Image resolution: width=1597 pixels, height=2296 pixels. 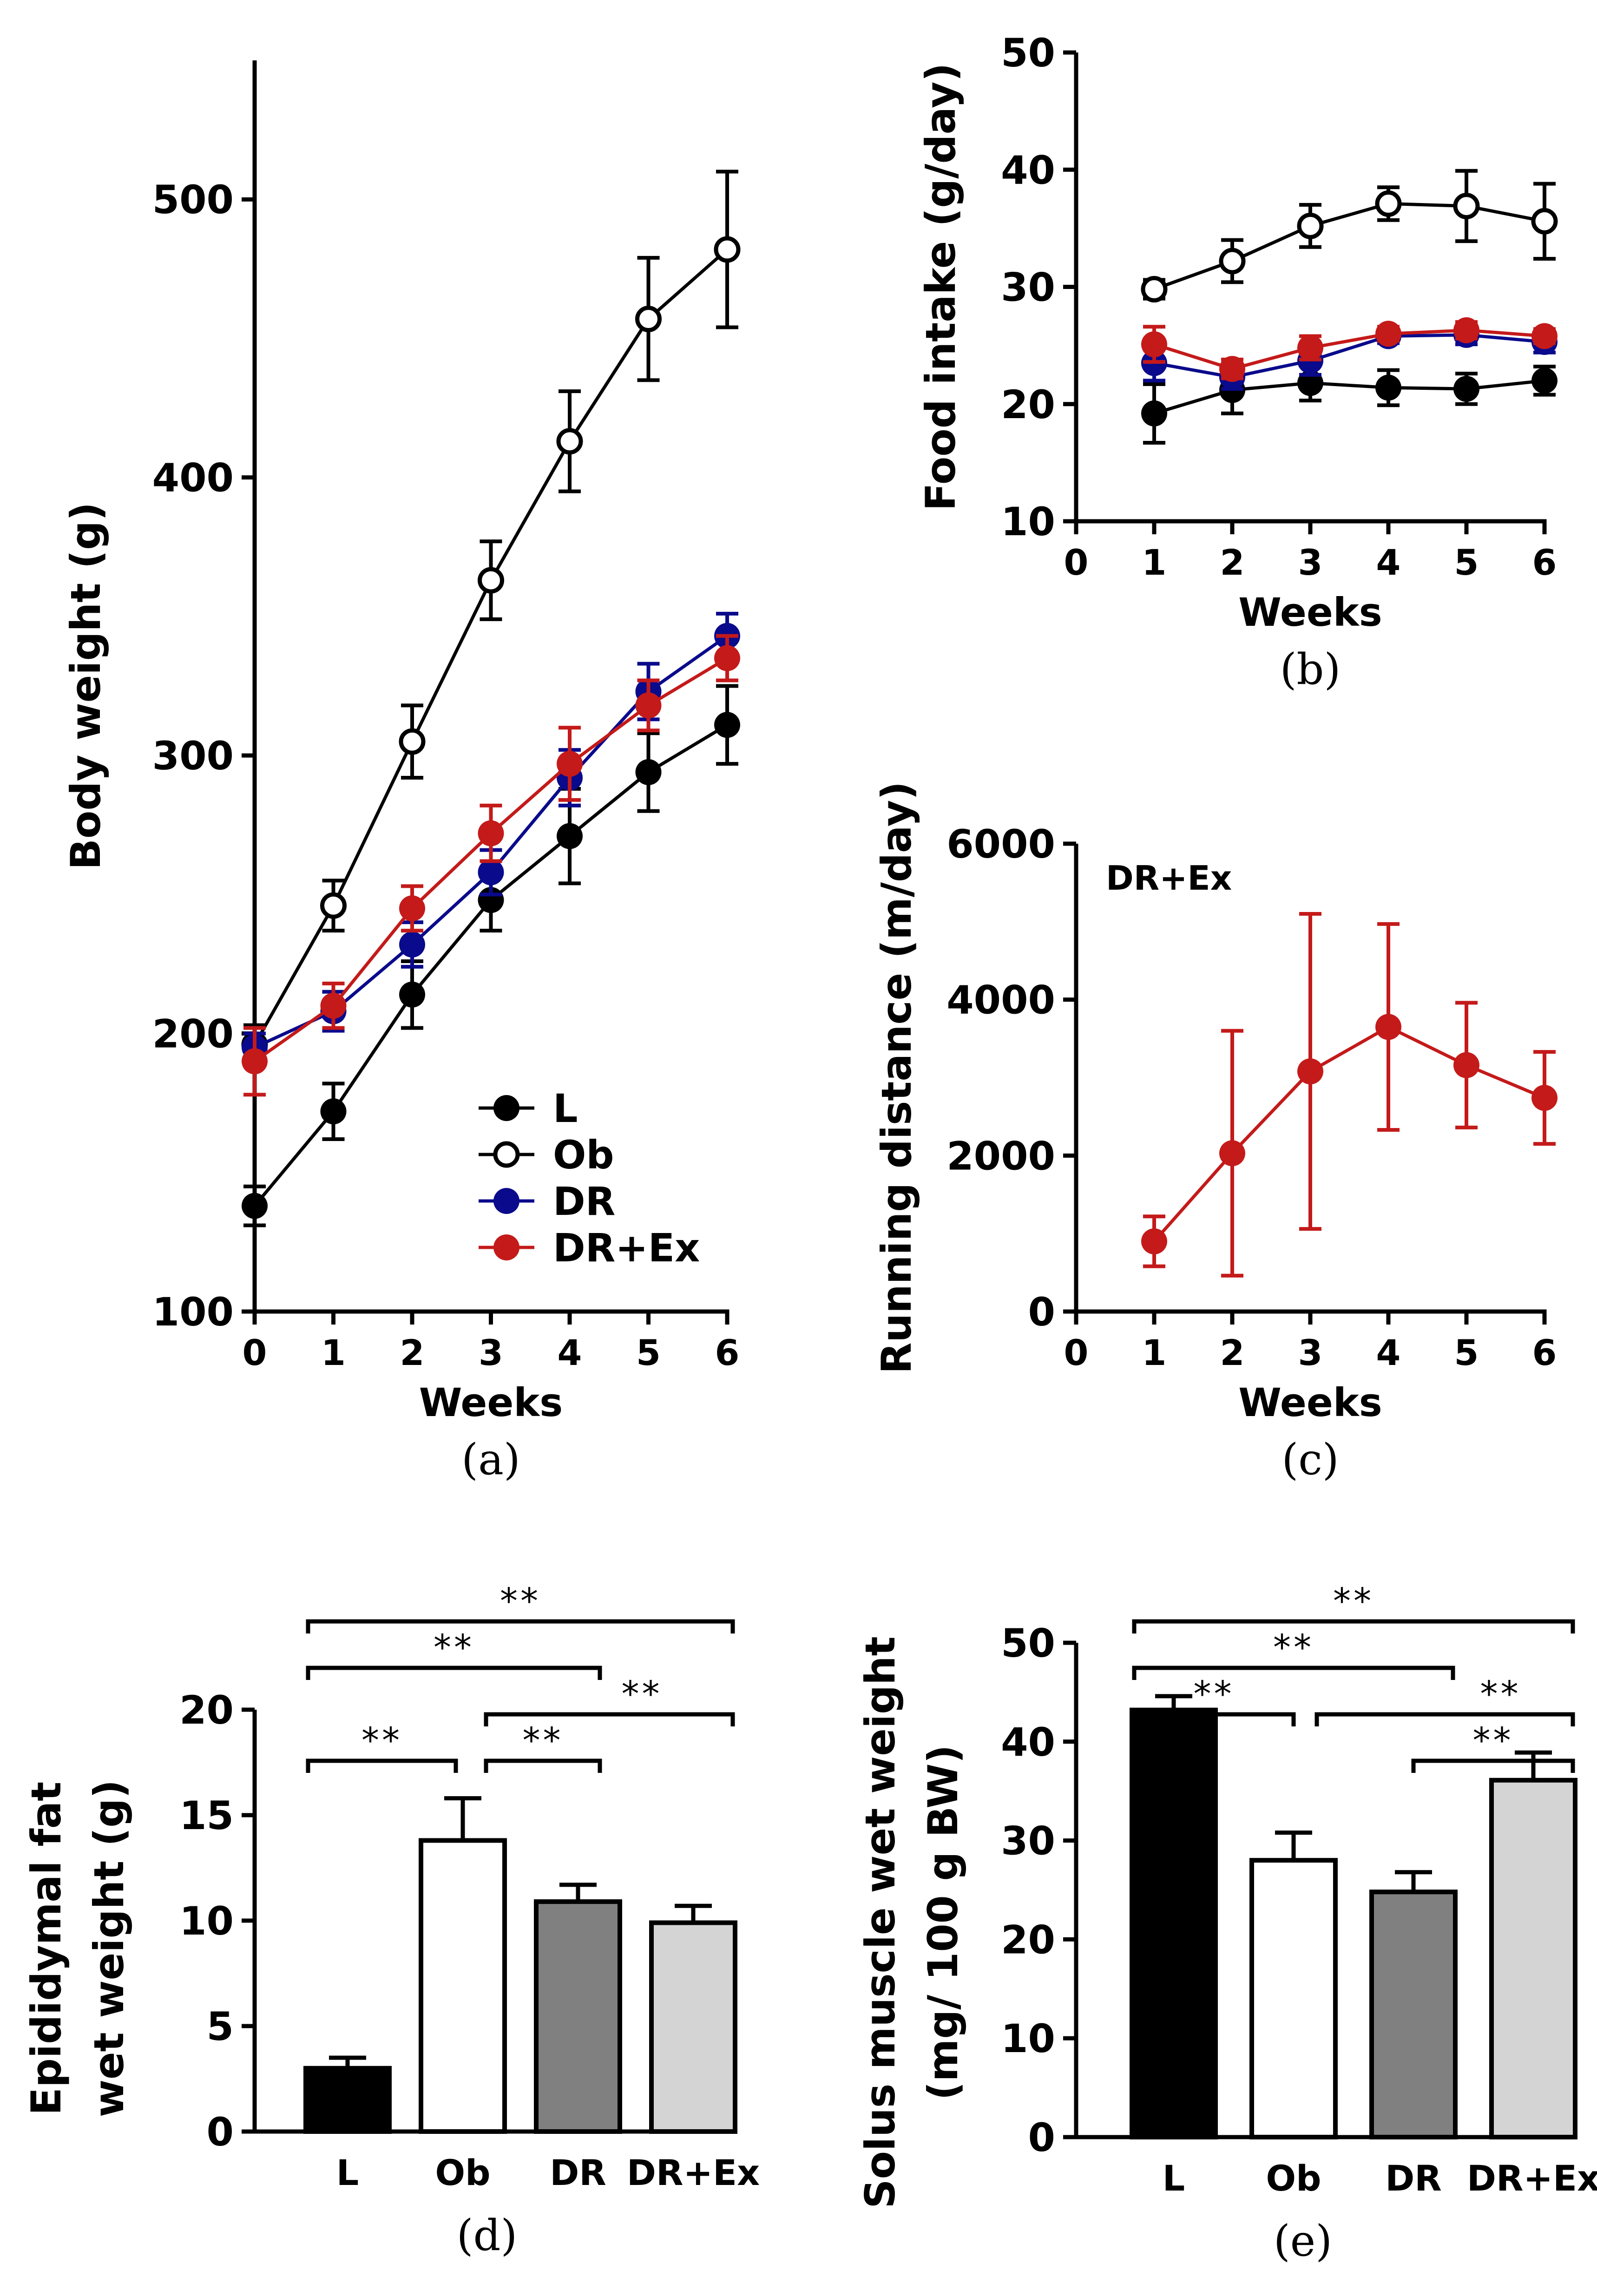 What do you see at coordinates (727, 1352) in the screenshot?
I see `x-tick-label: 6` at bounding box center [727, 1352].